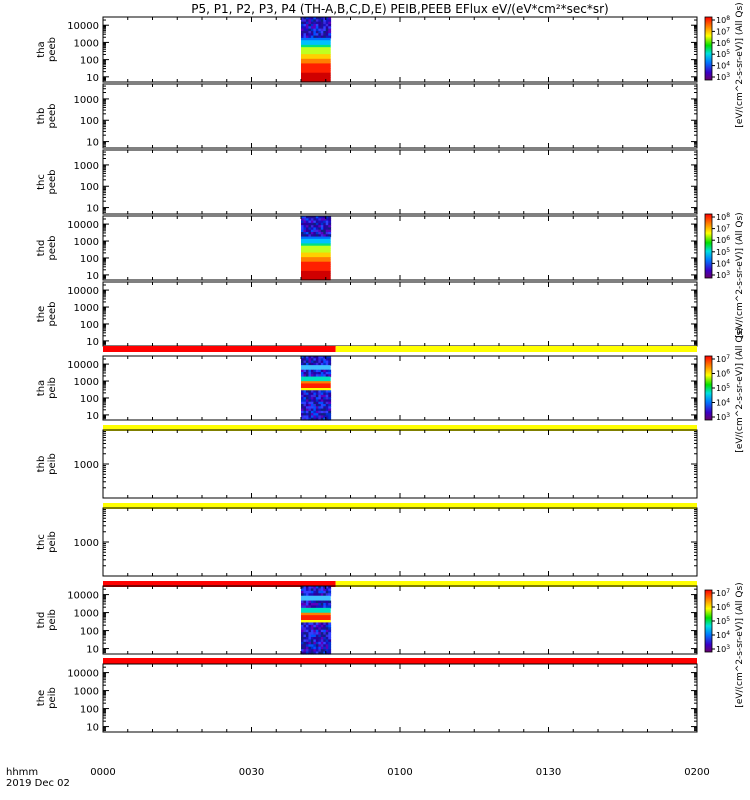 This screenshot has height=800, width=750. Describe the element at coordinates (41, 182) in the screenshot. I see `panel-ylabel: thc` at that location.